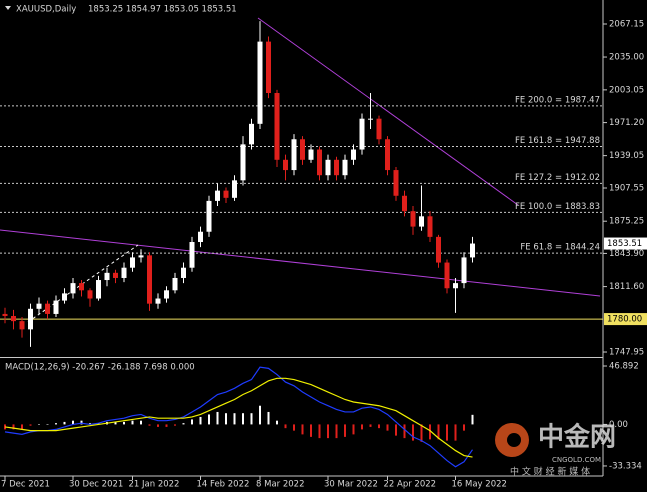 The width and height of the screenshot is (647, 492). I want to click on y-tick-label: 2003.05, so click(626, 90).